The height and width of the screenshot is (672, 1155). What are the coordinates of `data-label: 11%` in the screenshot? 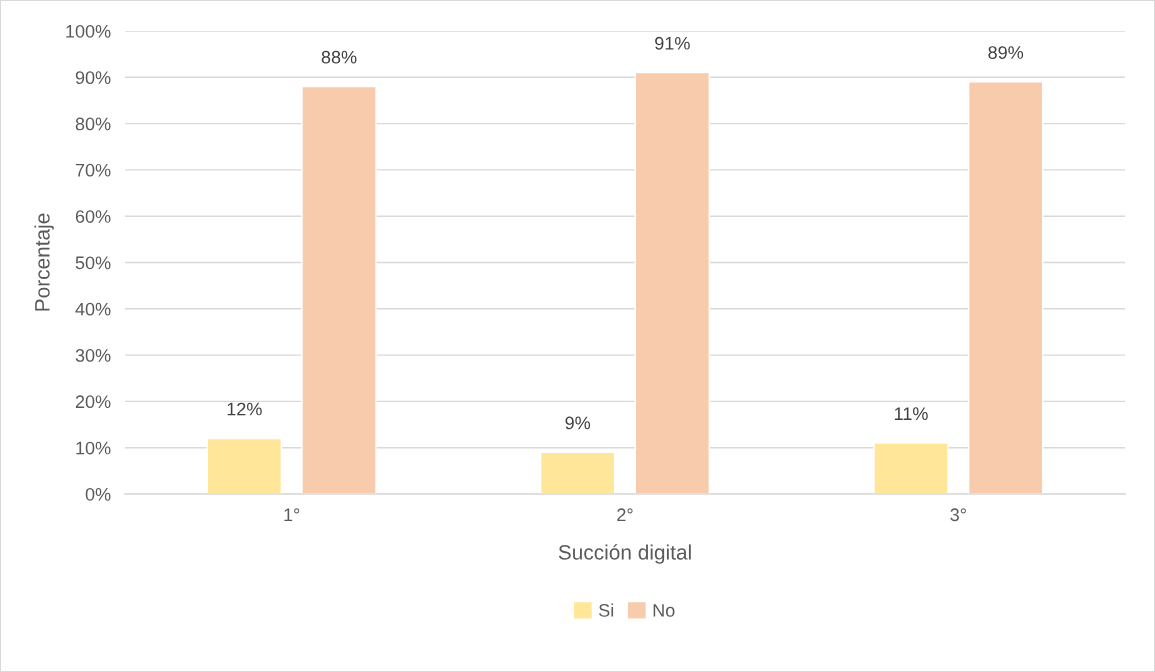 It's located at (911, 413).